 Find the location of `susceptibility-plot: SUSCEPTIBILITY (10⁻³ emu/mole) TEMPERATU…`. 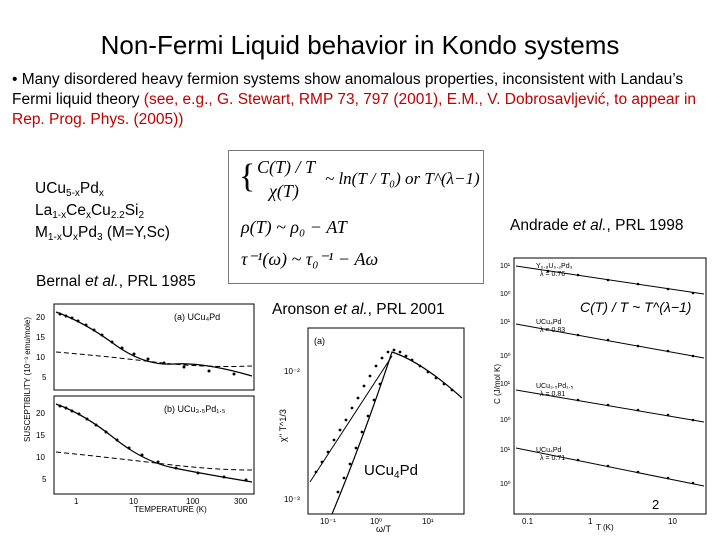

susceptibility-plot: SUSCEPTIBILITY (10⁻³ emu/mole) TEMPERATU… is located at coordinates (139, 408).